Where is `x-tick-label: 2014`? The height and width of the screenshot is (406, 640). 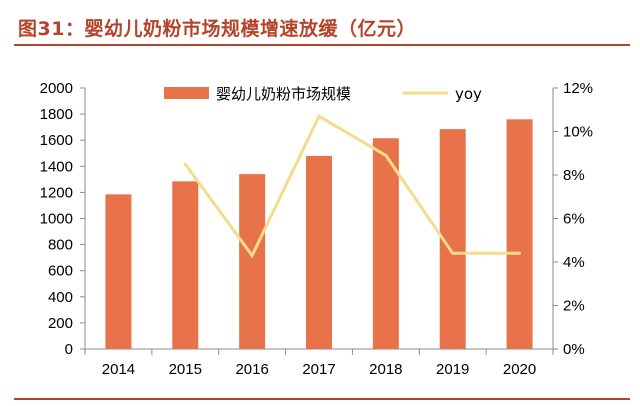 x-tick-label: 2014 is located at coordinates (118, 369).